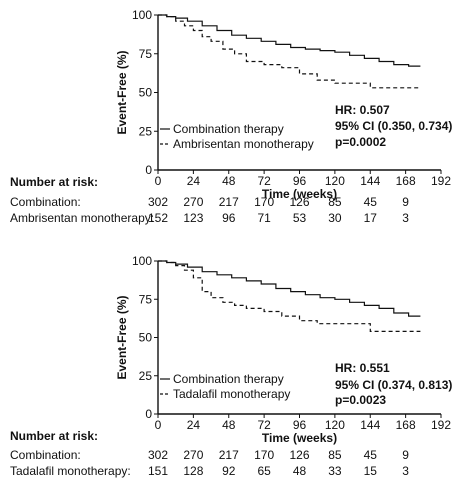  What do you see at coordinates (335, 455) in the screenshot?
I see `panel2-risk-count: 85` at bounding box center [335, 455].